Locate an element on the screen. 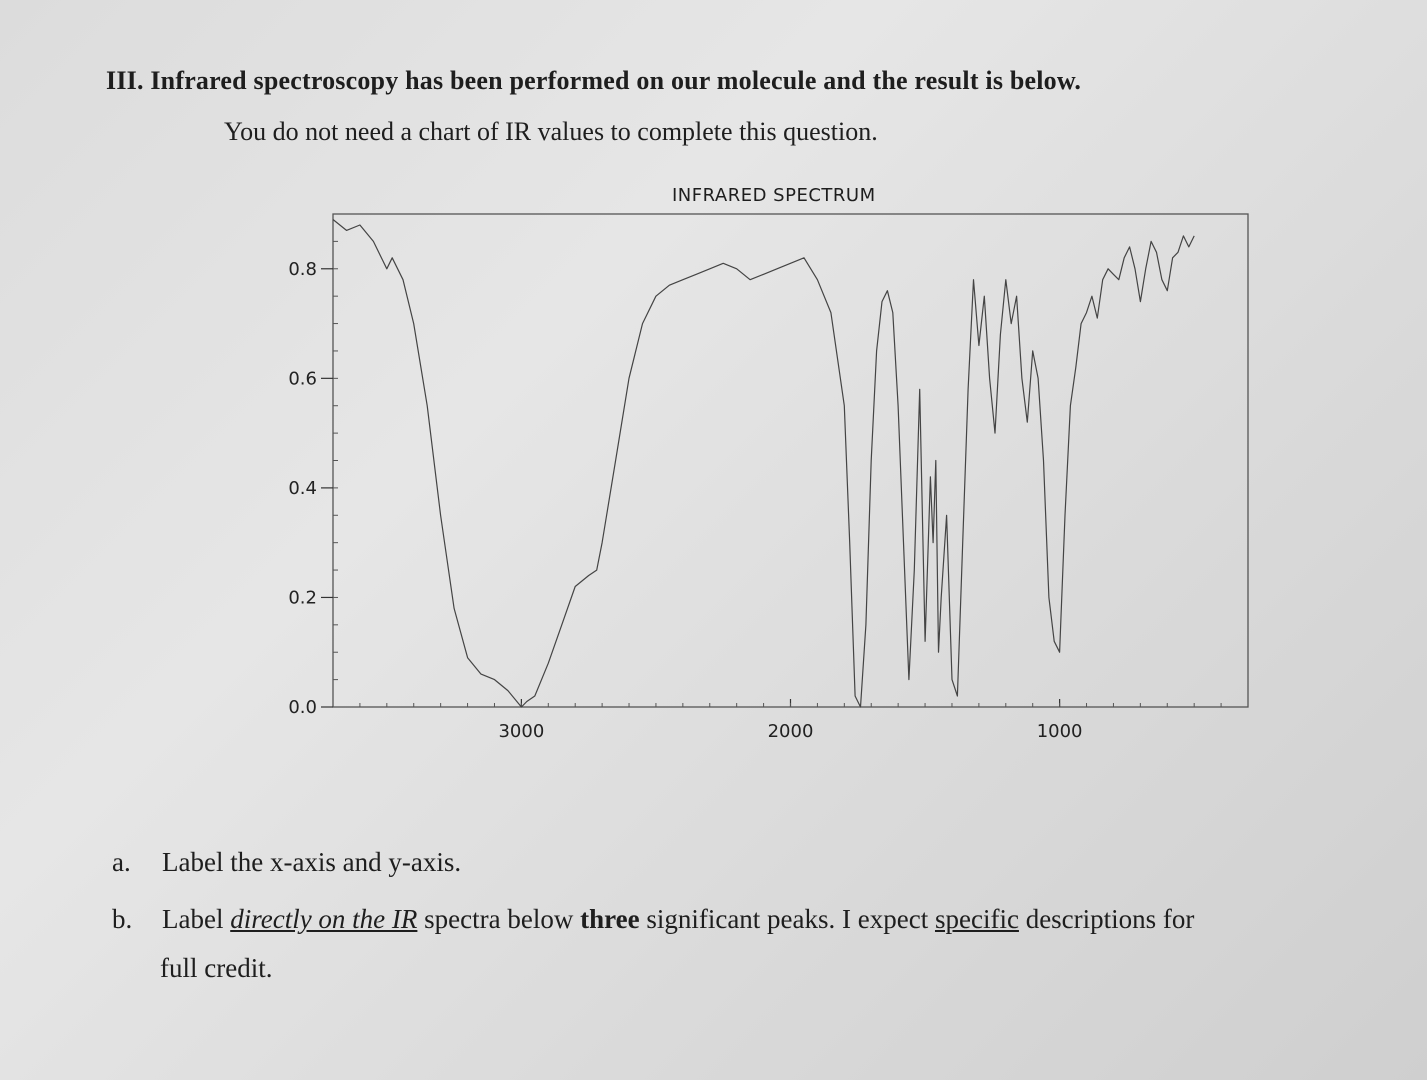  y-tick-label: 0.2 is located at coordinates (302, 597).